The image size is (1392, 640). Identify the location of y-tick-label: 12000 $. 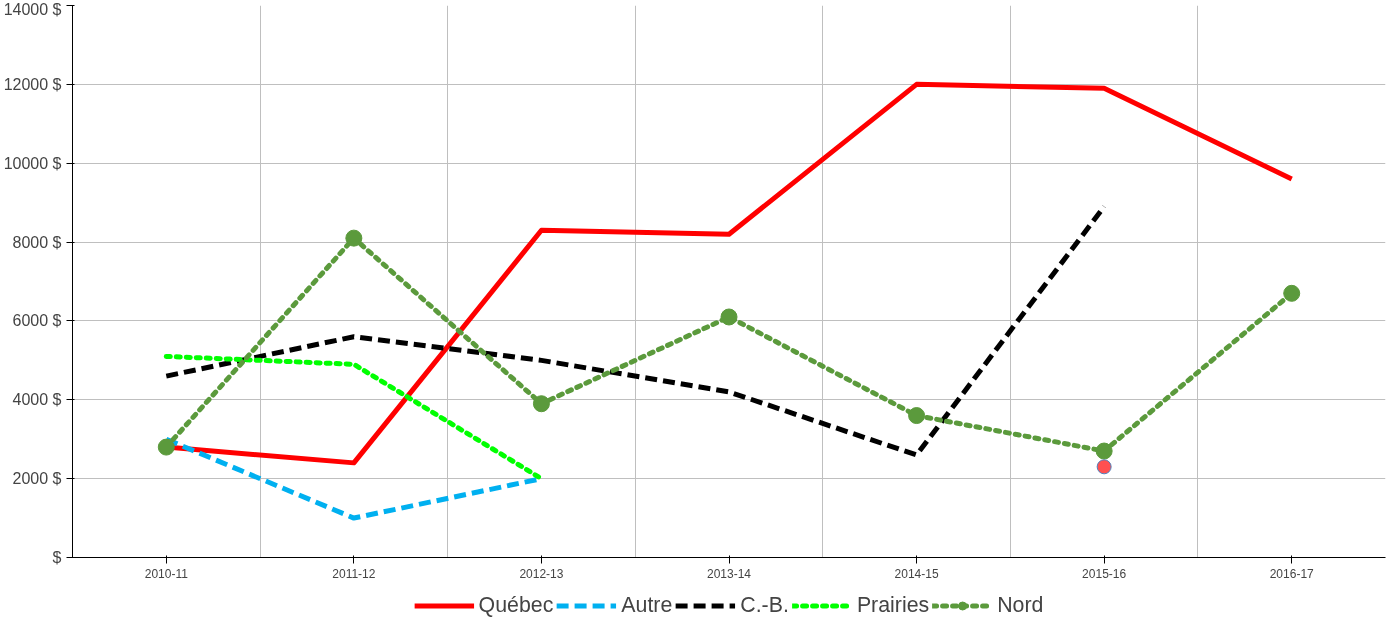
(32, 84).